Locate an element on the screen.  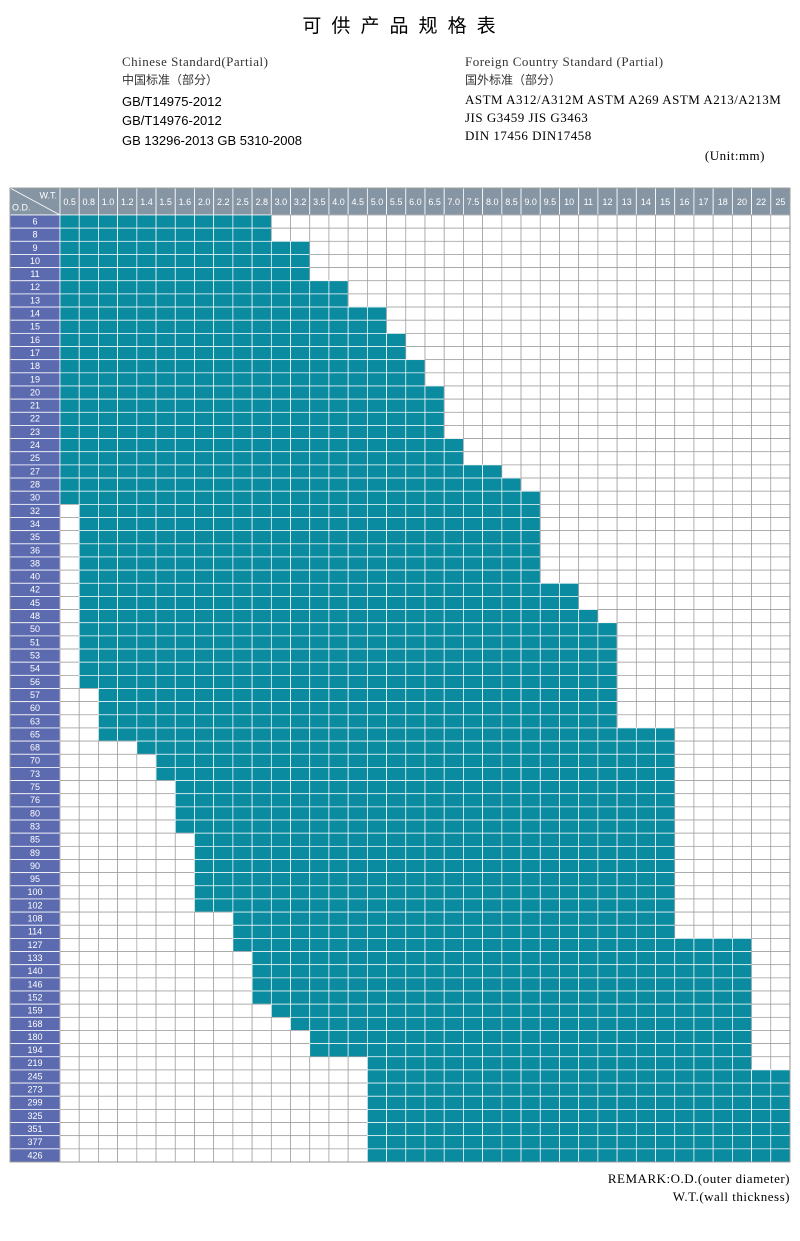
od-label: 159 is located at coordinates (34, 1011).